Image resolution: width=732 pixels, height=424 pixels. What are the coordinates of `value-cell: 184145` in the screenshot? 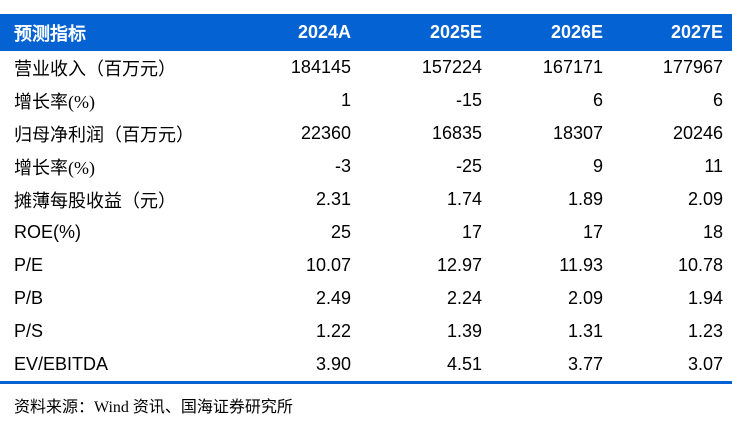 It's located at (288, 67).